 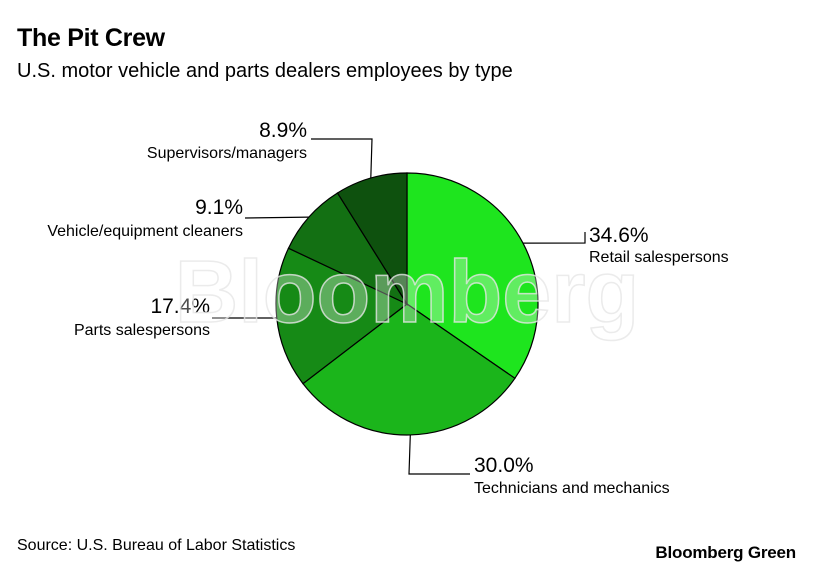 What do you see at coordinates (227, 153) in the screenshot?
I see `slice-category-label-4: Supervisors/managers` at bounding box center [227, 153].